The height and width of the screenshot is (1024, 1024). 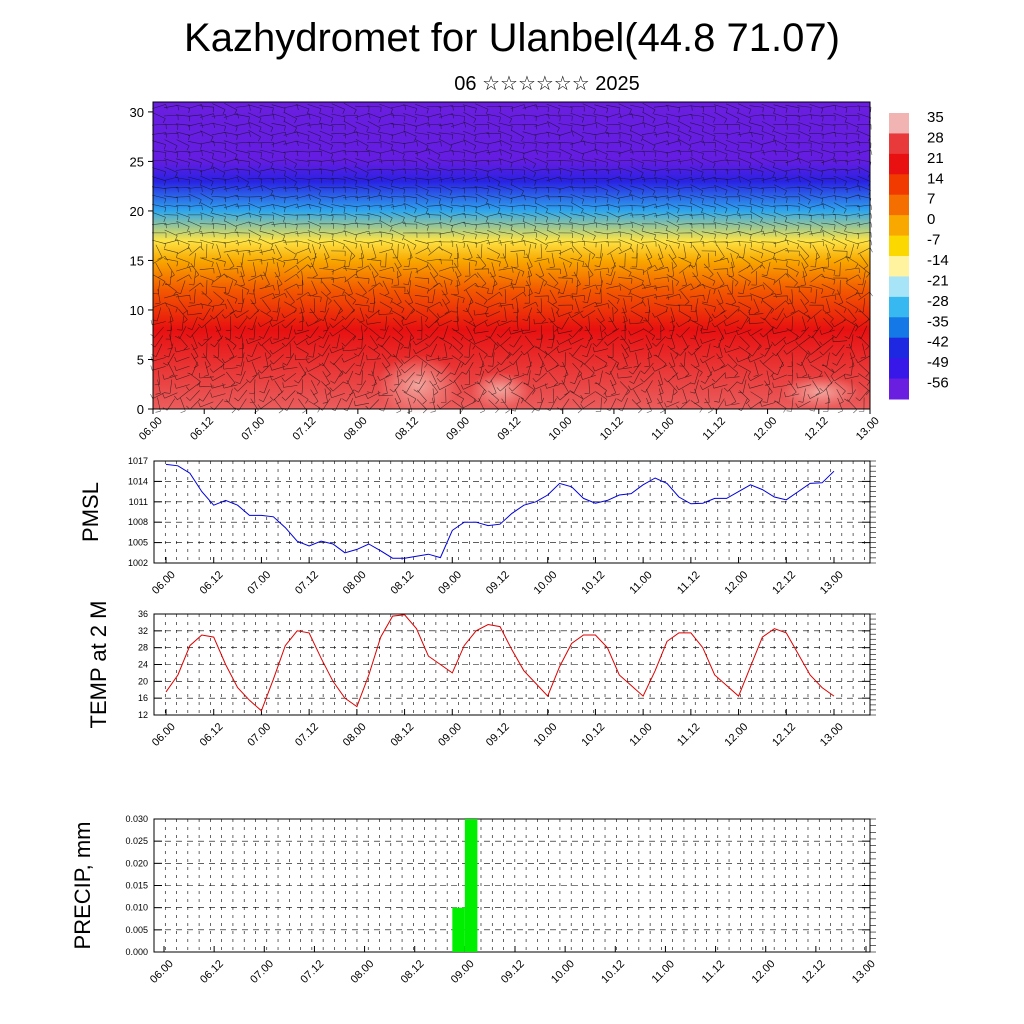 What do you see at coordinates (547, 84) in the screenshot?
I see `chart-subtitle: 06 ☆☆☆☆☆☆ 2025` at bounding box center [547, 84].